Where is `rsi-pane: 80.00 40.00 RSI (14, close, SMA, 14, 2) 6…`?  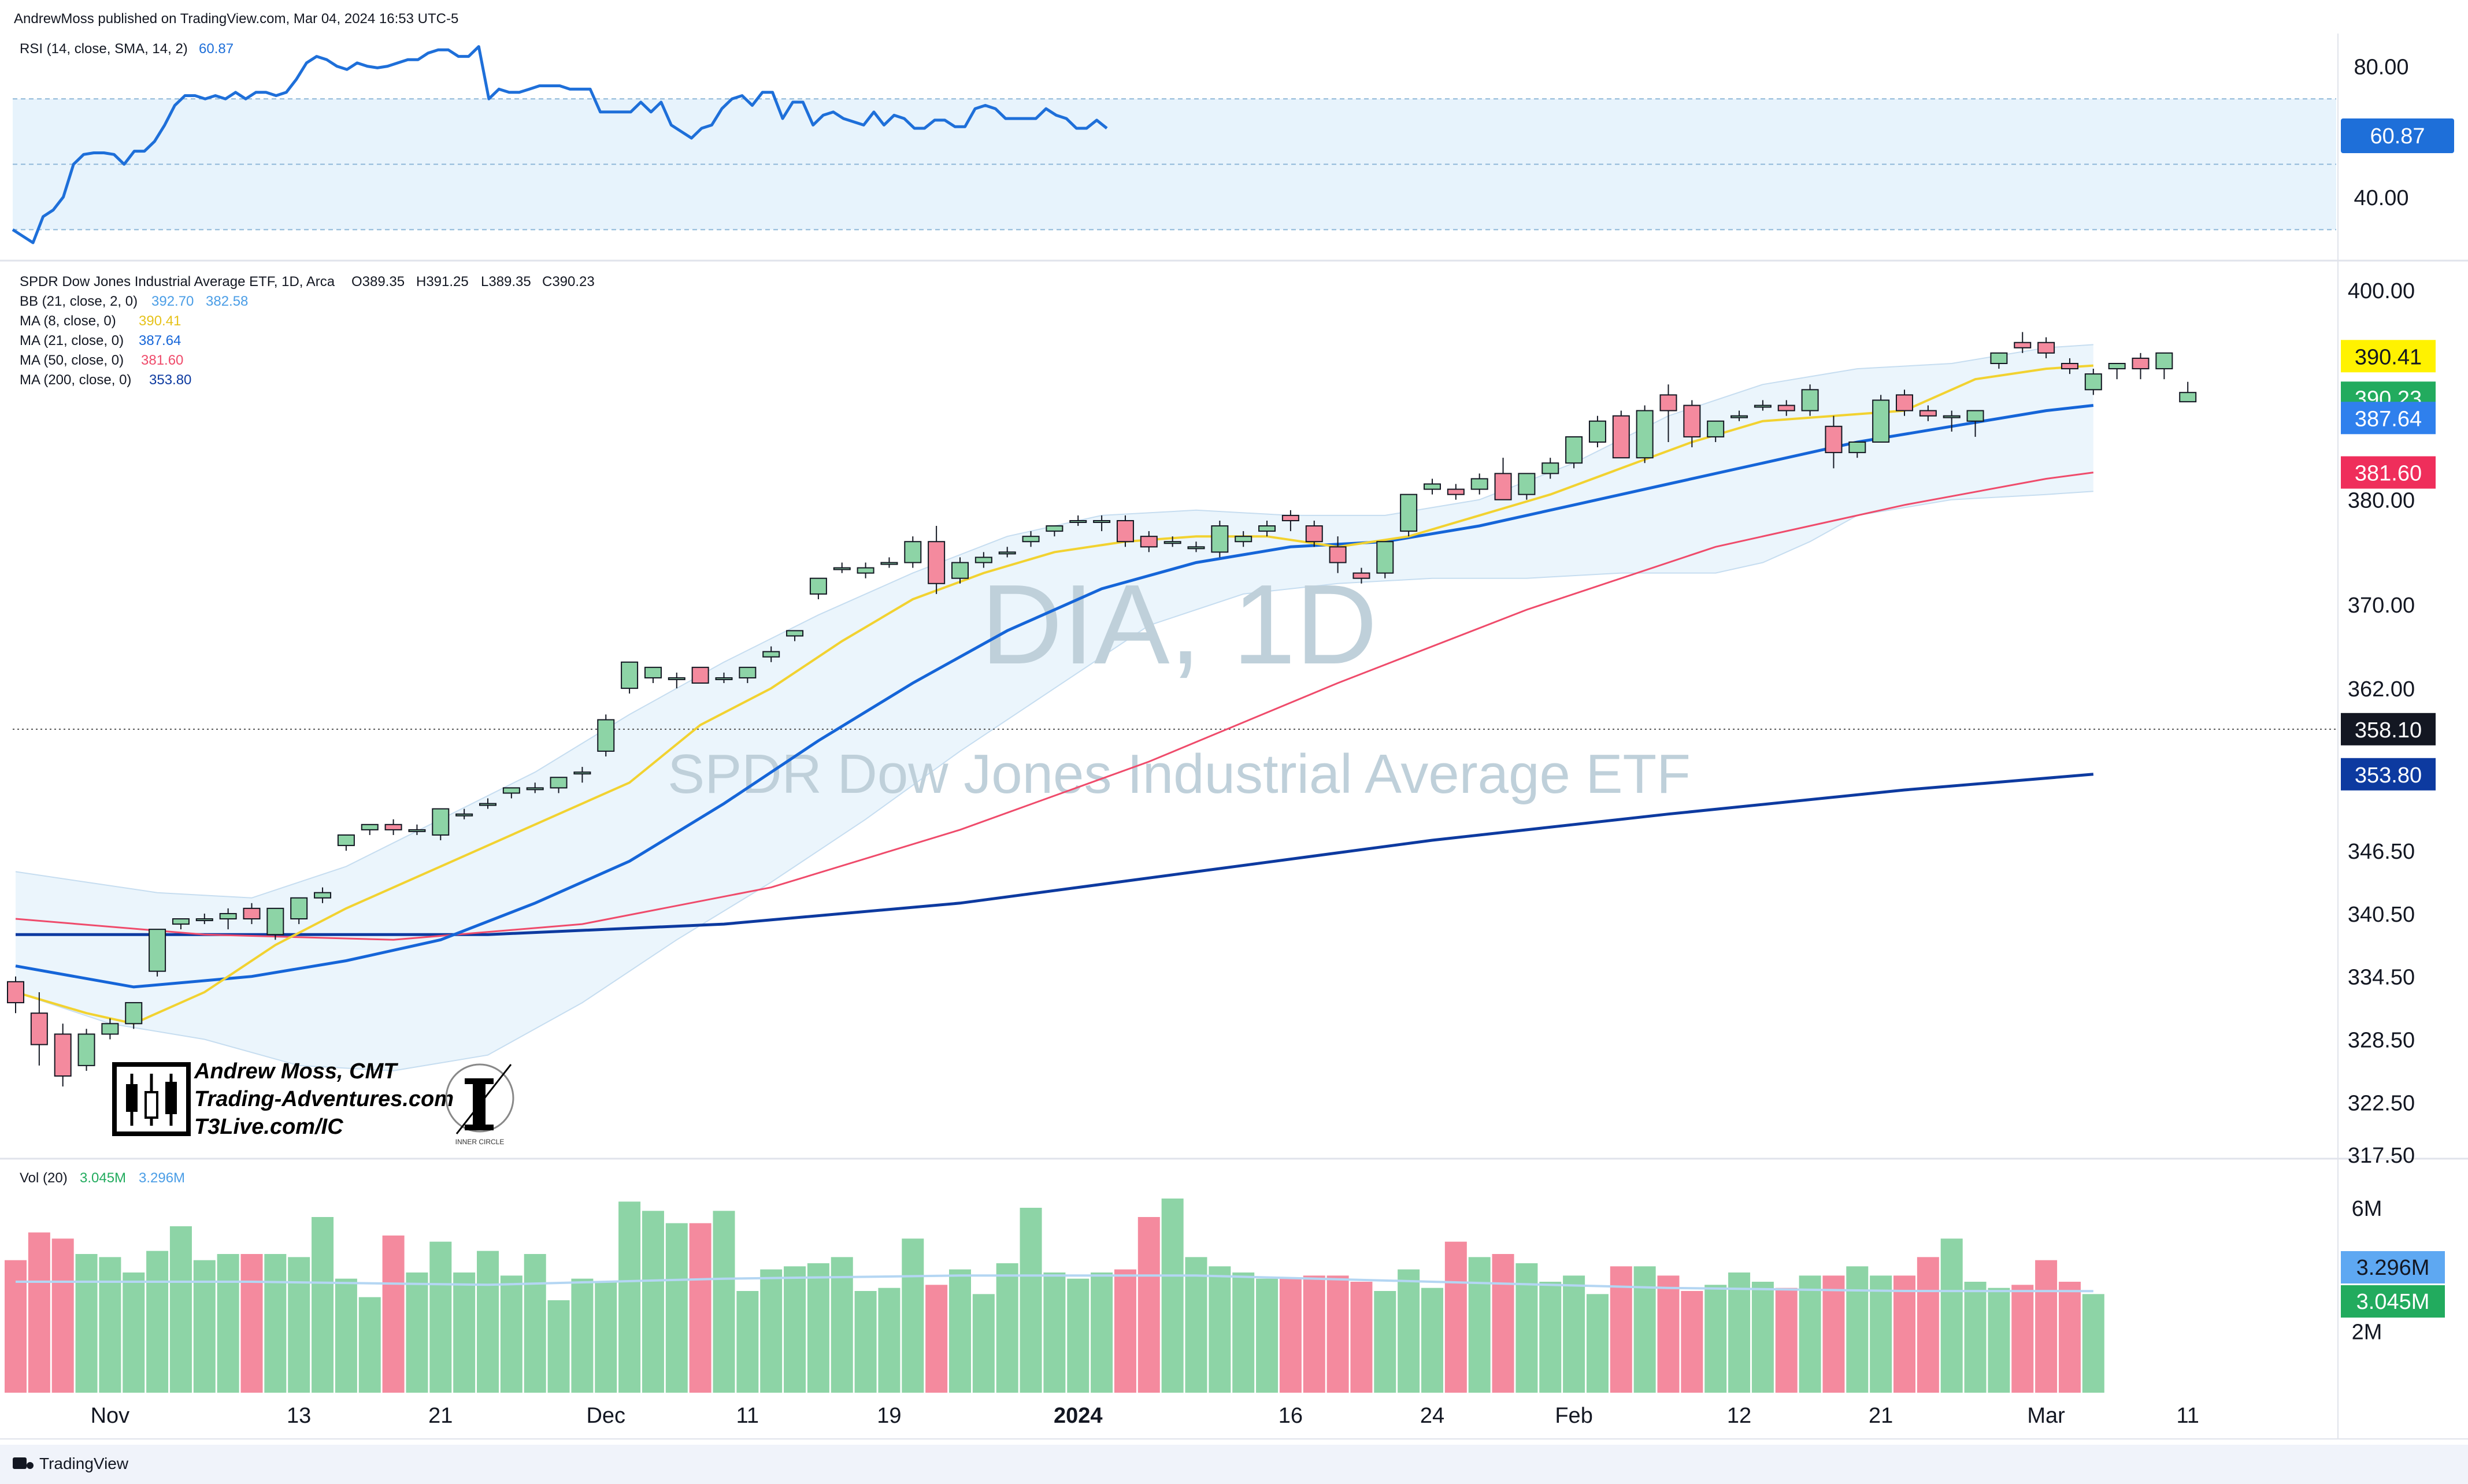 rsi-pane: 80.00 40.00 RSI (14, close, SMA, 14, 2) 6… is located at coordinates (1233, 142).